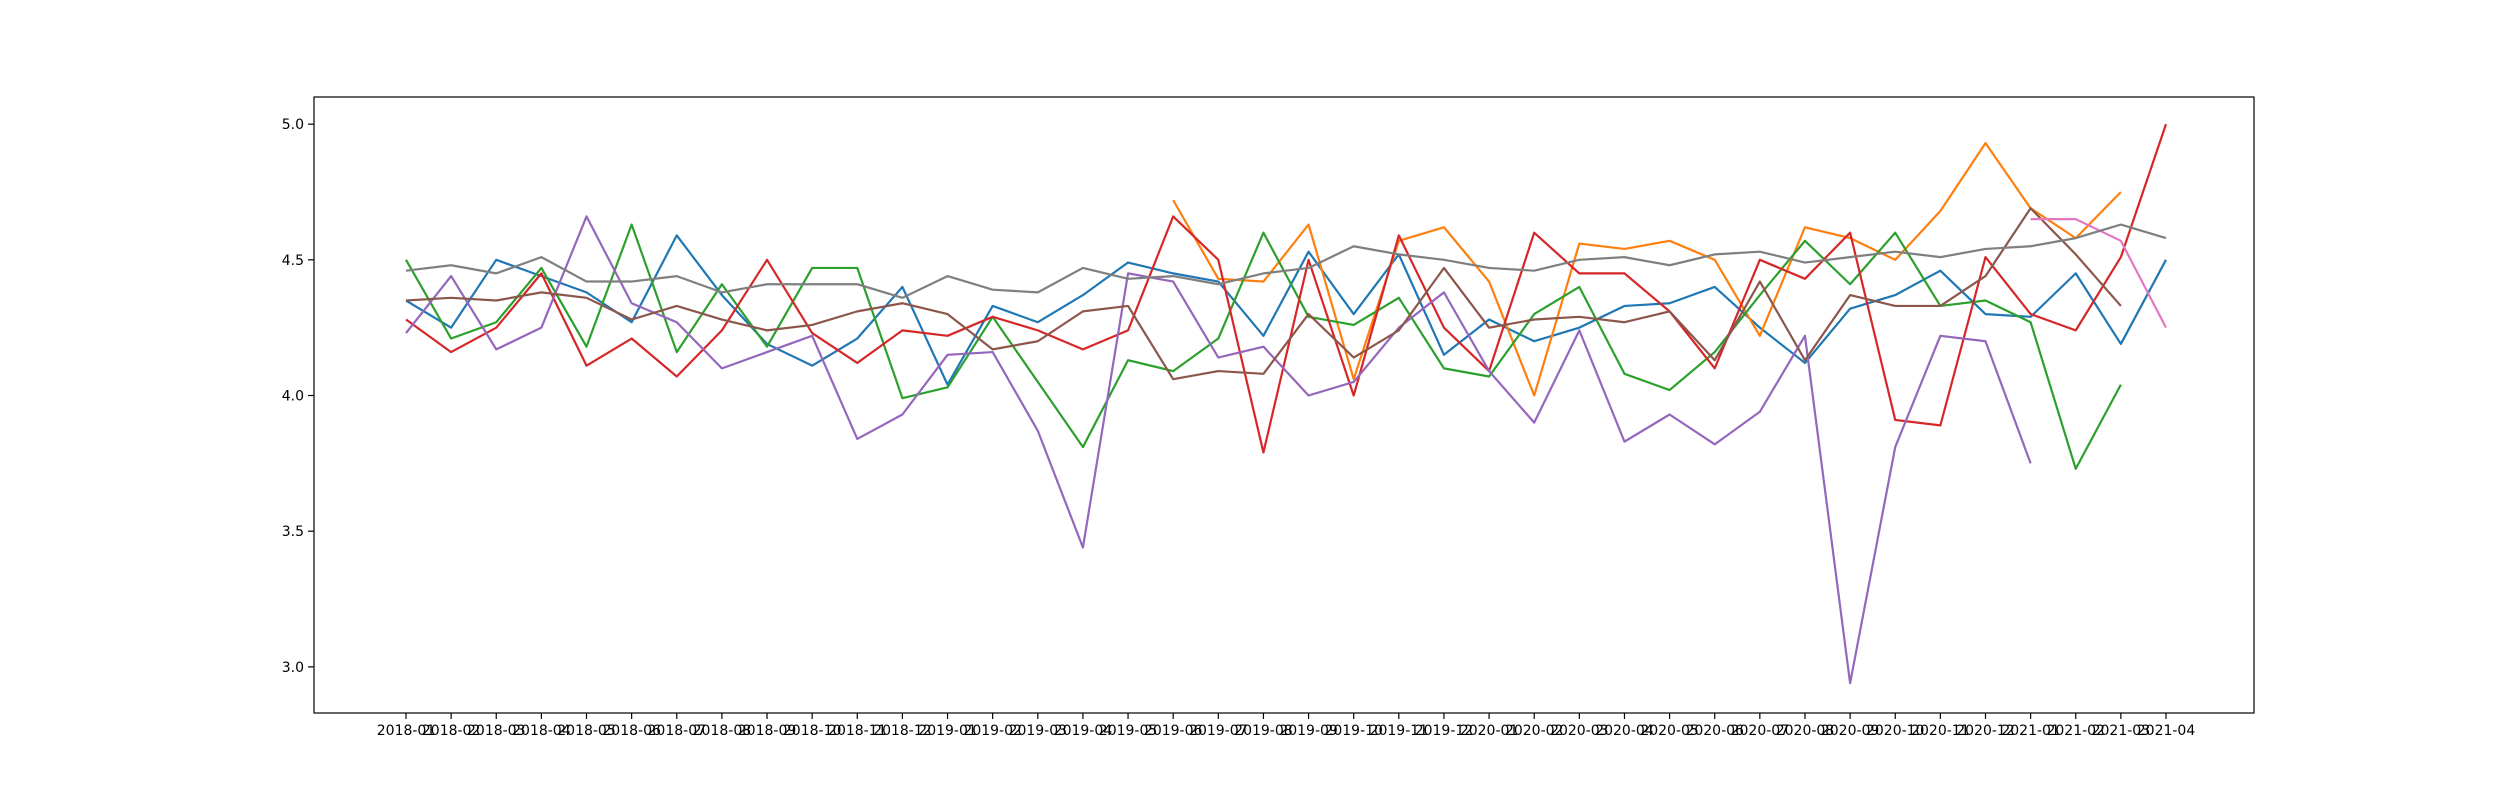  Describe the element at coordinates (1444, 731) in the screenshot. I see `x-tick-label: 2019-12` at that location.